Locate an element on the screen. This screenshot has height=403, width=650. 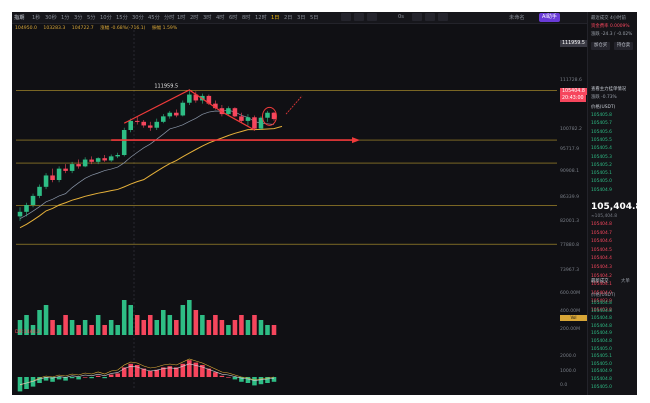
interval-10: 1时 is located at coordinates (181, 18).